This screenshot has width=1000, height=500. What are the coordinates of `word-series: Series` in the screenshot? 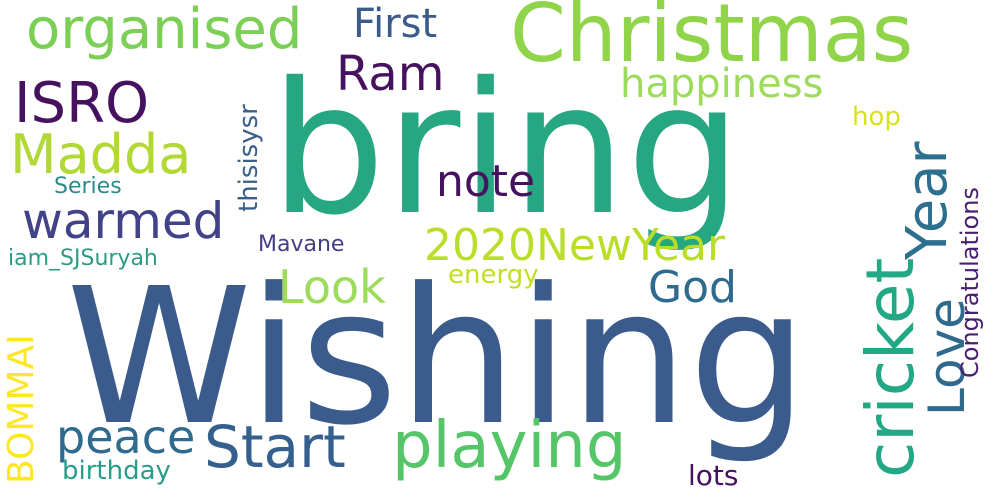 It's located at (88, 186).